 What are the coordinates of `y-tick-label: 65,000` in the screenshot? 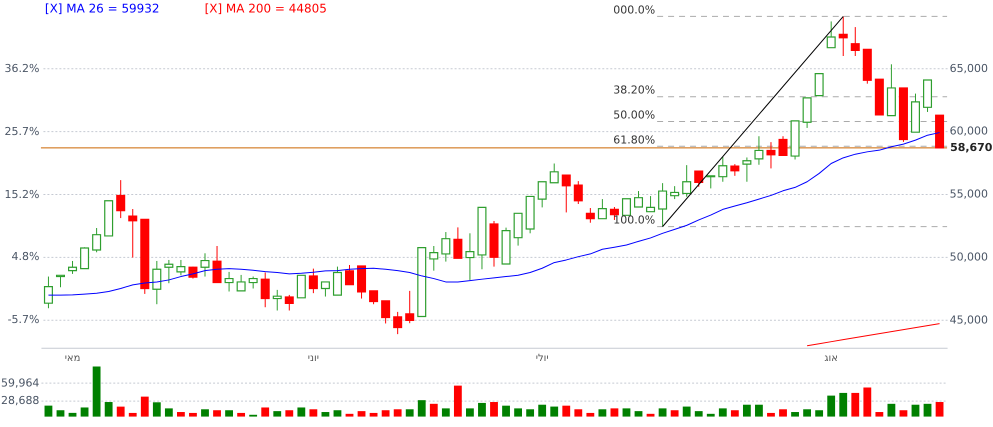 It's located at (969, 68).